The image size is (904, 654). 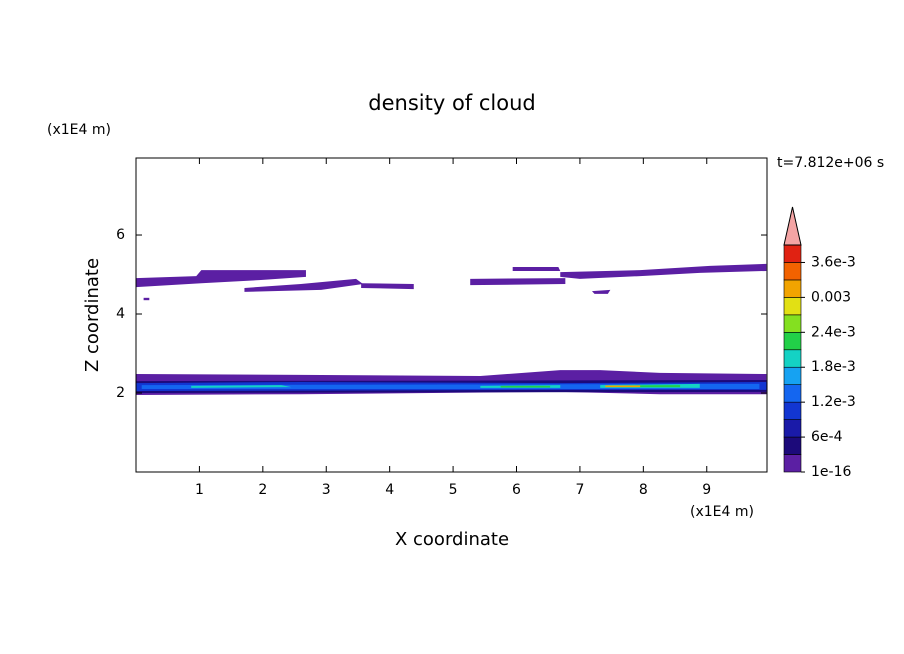 I want to click on colorbar-tick-label: 1.8e-3, so click(x=833, y=367).